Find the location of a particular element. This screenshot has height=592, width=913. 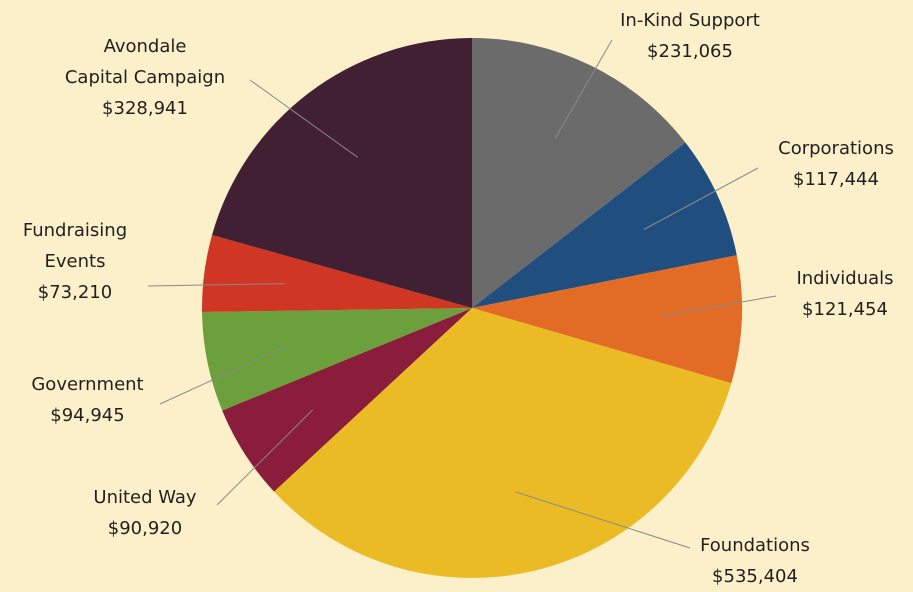

label-in-kind-support: In-Kind Support $231,065 is located at coordinates (690, 36).